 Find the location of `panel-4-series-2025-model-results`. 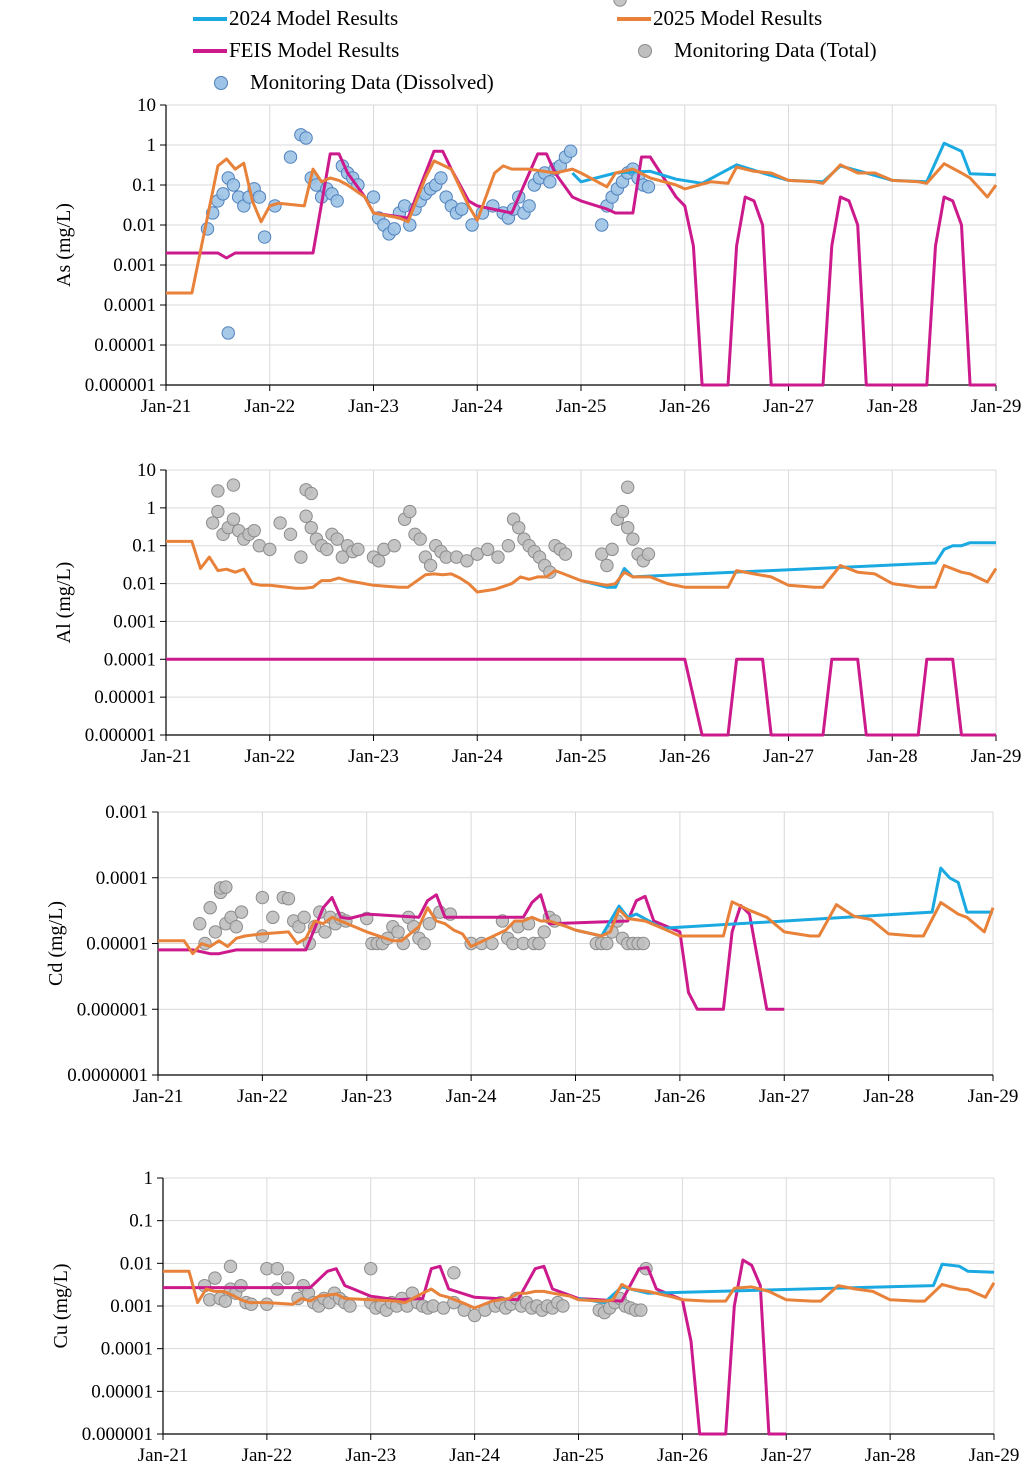

panel-4-series-2025-model-results is located at coordinates (579, 1289).